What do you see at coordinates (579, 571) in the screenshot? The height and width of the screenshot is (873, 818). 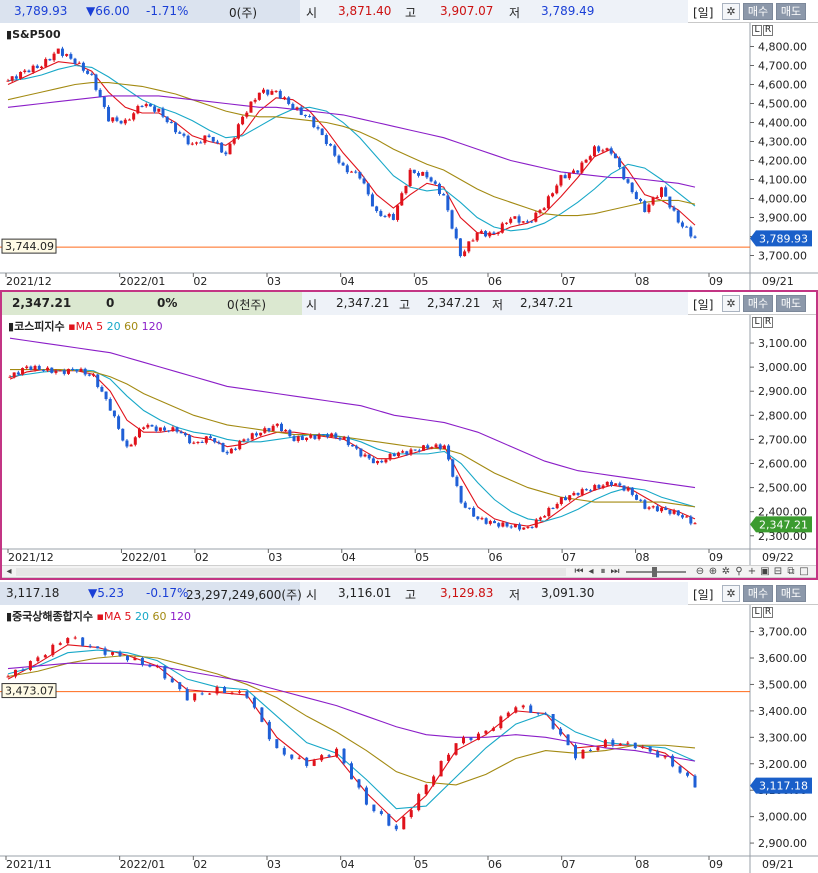 I see `scroll-first-icon: ⏮` at bounding box center [579, 571].